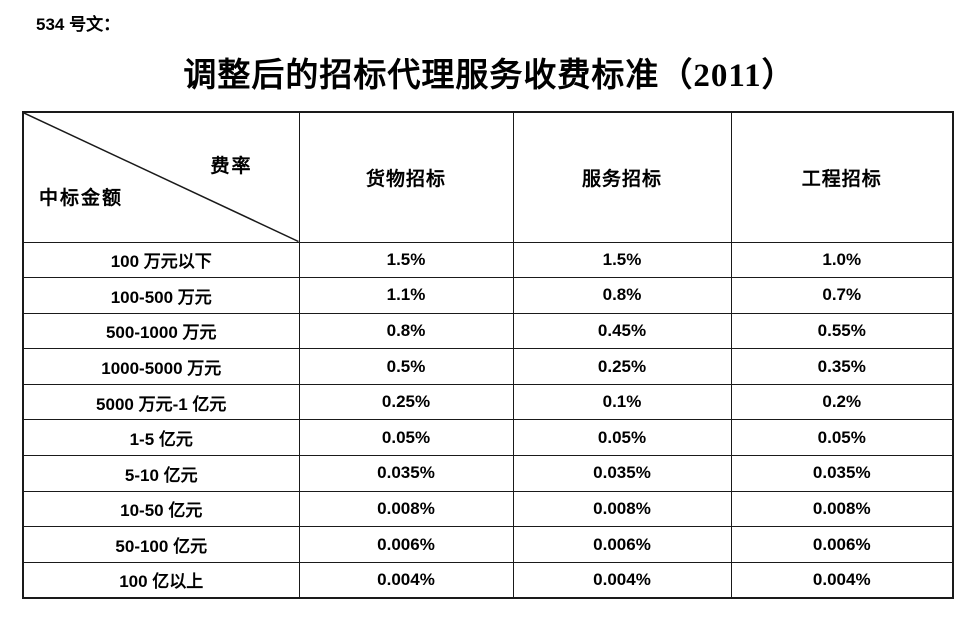 This screenshot has height=629, width=979. I want to click on table-row: 50-100 亿元 0.006% 0.006% 0.006%, so click(488, 544).